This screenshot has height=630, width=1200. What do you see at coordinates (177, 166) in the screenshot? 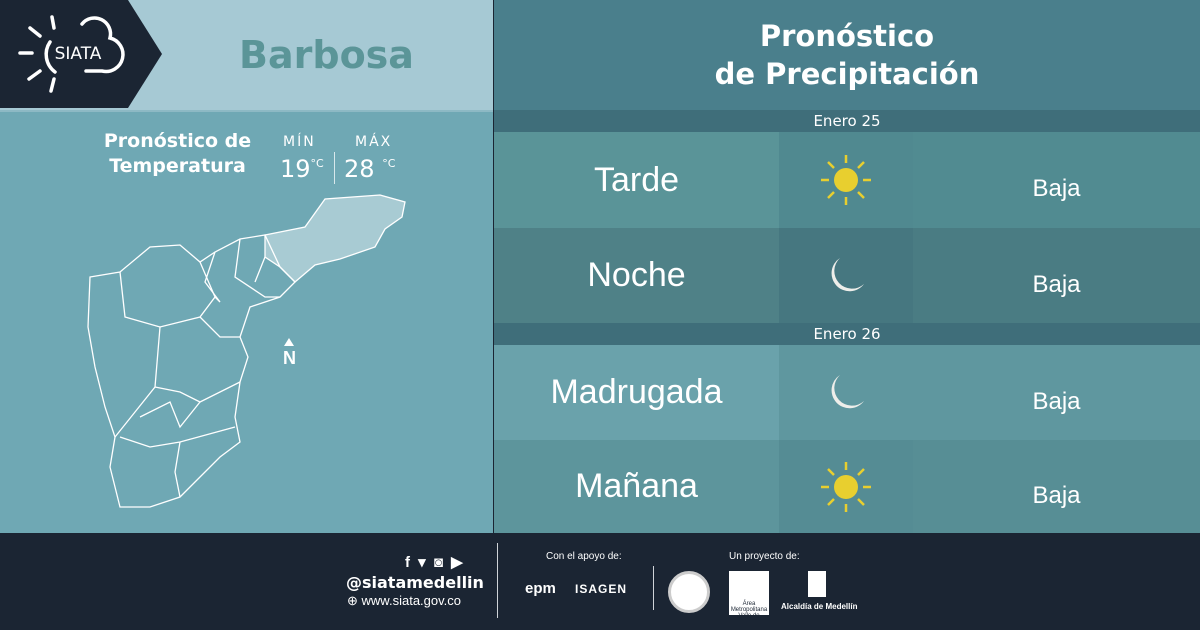
I see `temperature-title-line2: Temperatura` at bounding box center [177, 166].